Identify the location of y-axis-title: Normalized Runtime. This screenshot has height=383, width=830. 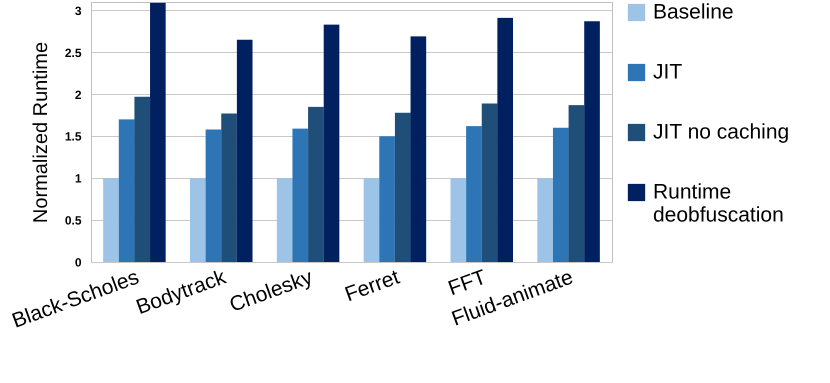
(41, 133).